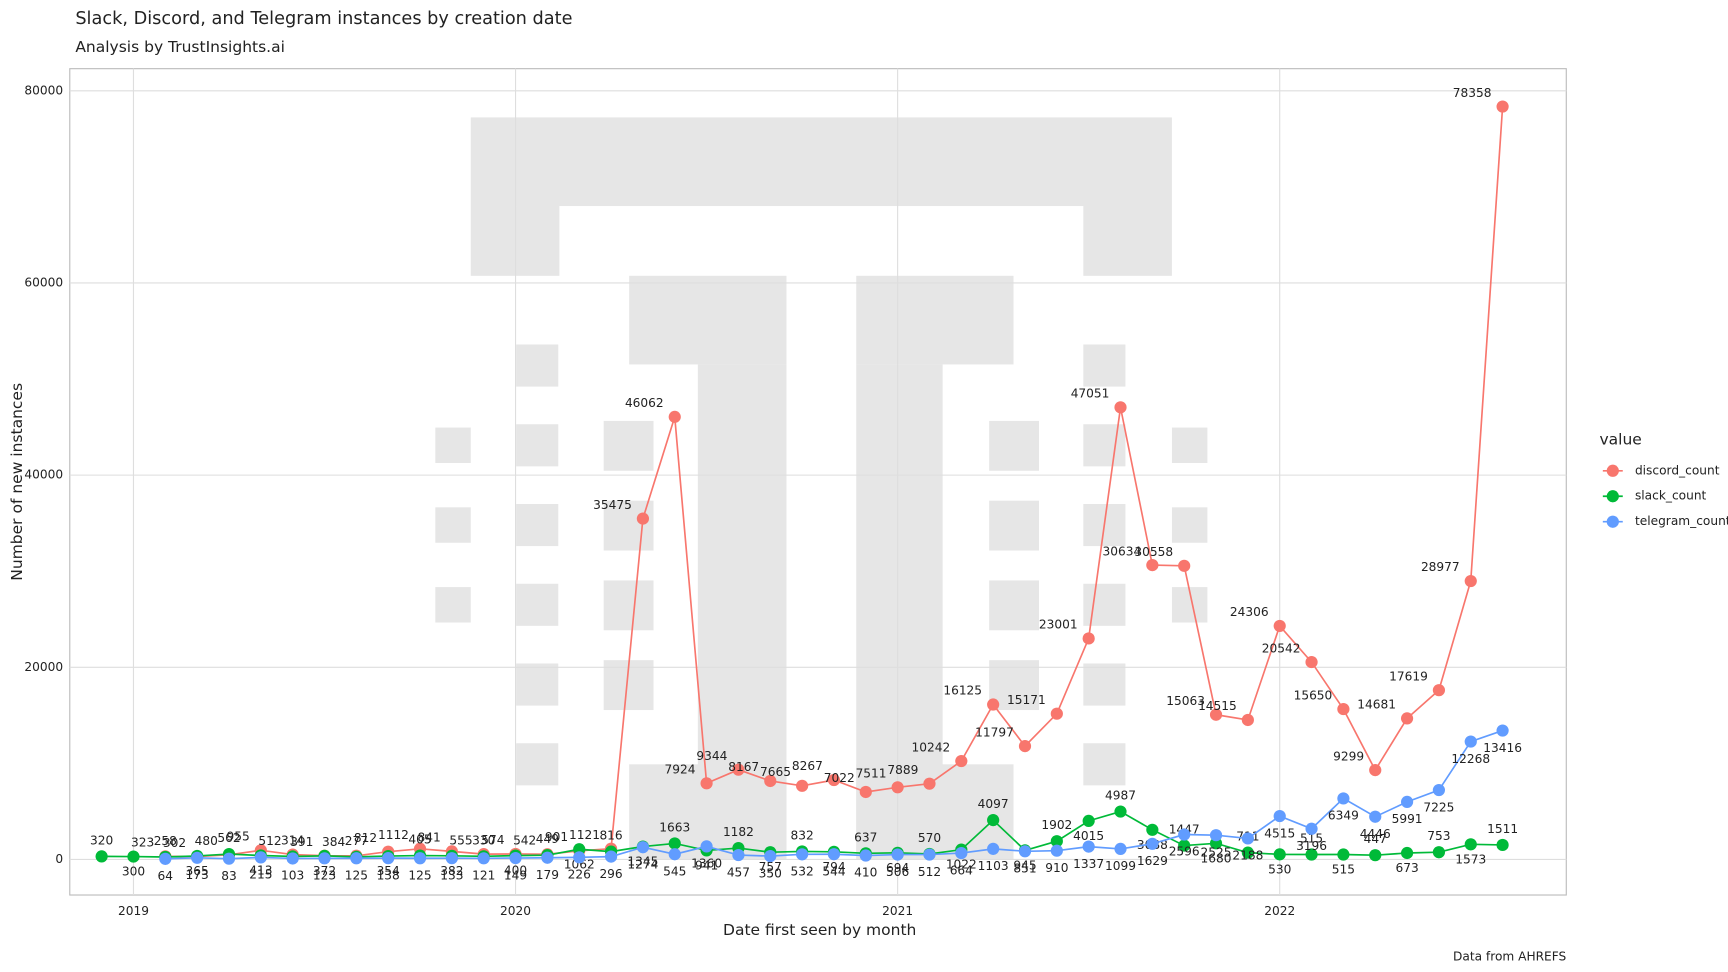 This screenshot has height=972, width=1728. Describe the element at coordinates (197, 871) in the screenshot. I see `data-label: 365` at that location.